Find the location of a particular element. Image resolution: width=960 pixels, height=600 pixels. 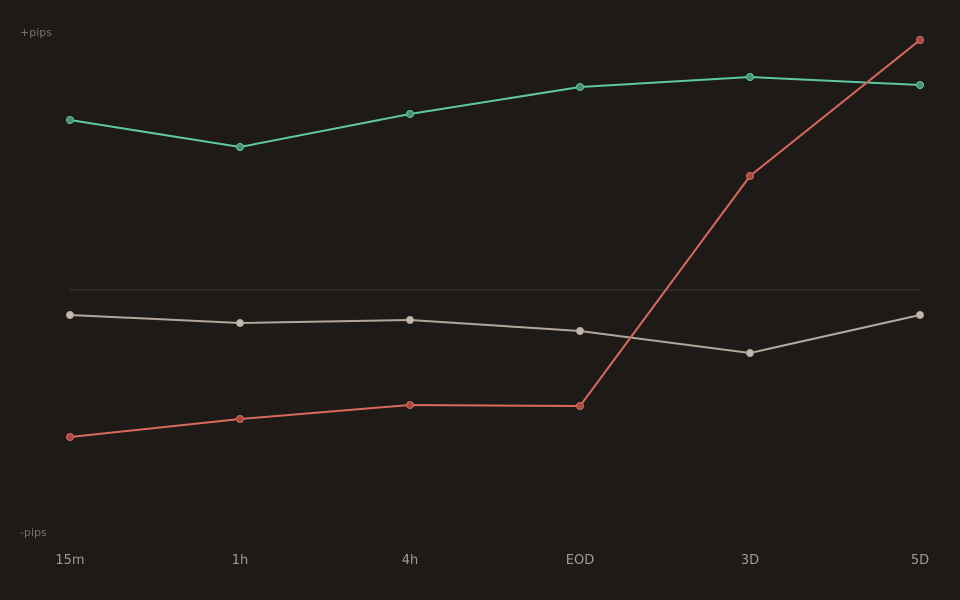

x-tick-label: 1h is located at coordinates (240, 560).